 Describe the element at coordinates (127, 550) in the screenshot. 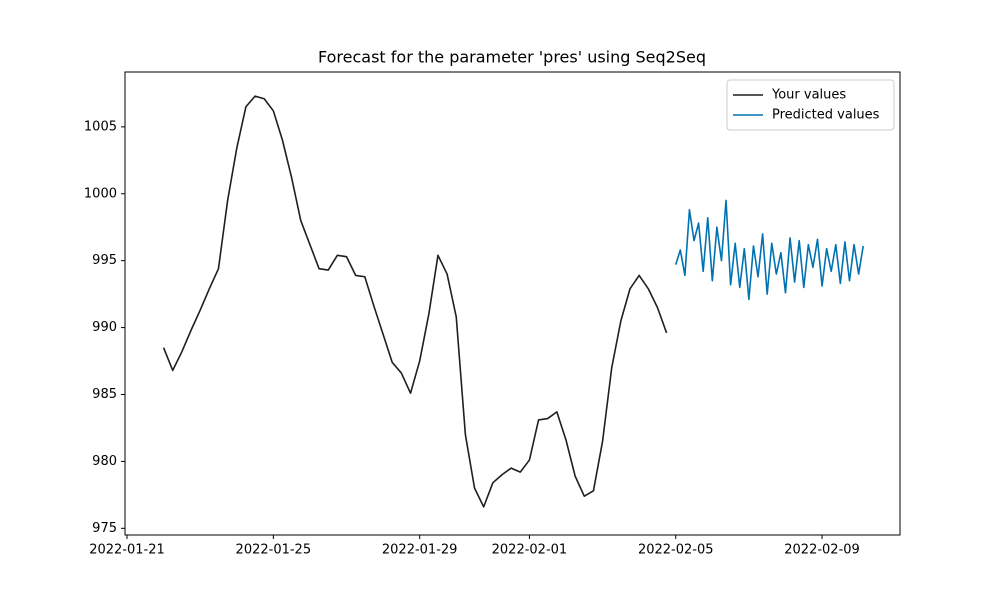

I see `x-tick-label: 2022-01-21` at that location.